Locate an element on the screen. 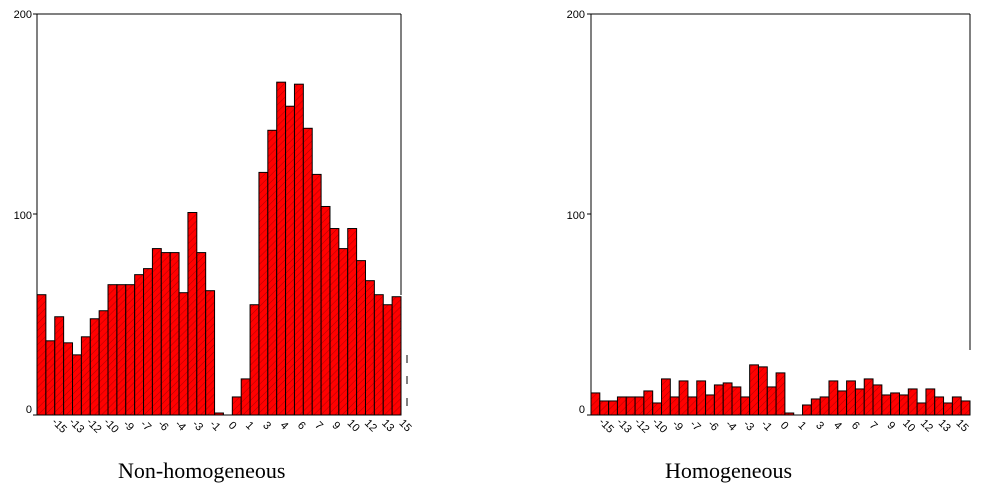 The width and height of the screenshot is (984, 487). x-tick-label: -12 is located at coordinates (642, 426).